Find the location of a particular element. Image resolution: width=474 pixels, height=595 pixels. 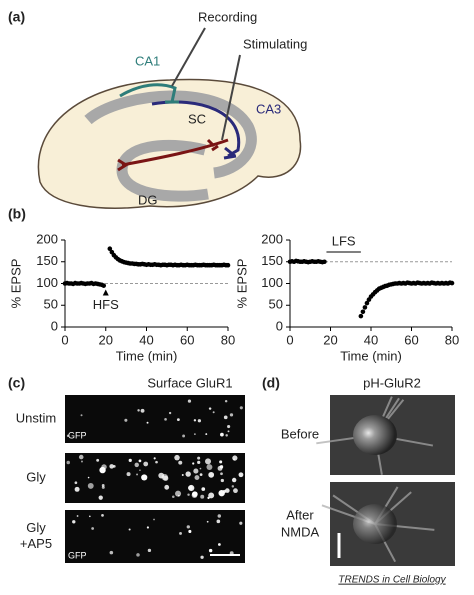

y-tick-label: 0 is located at coordinates (279, 325).